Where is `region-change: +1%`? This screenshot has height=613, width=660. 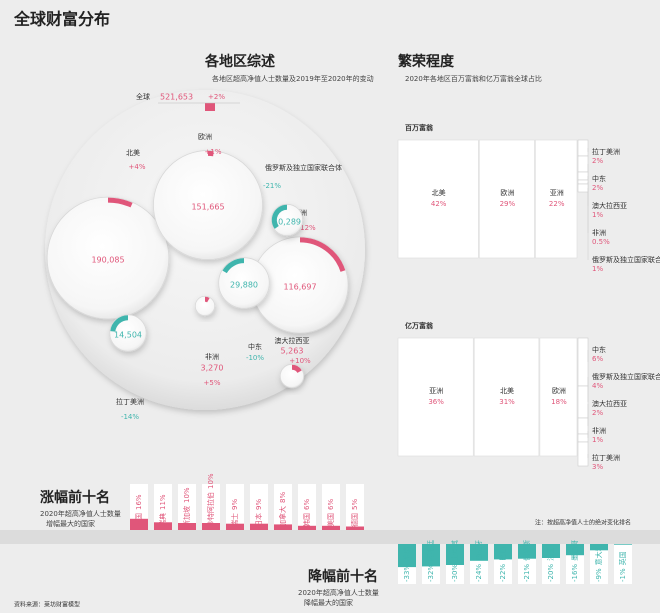
region-change: +1% is located at coordinates (213, 152).